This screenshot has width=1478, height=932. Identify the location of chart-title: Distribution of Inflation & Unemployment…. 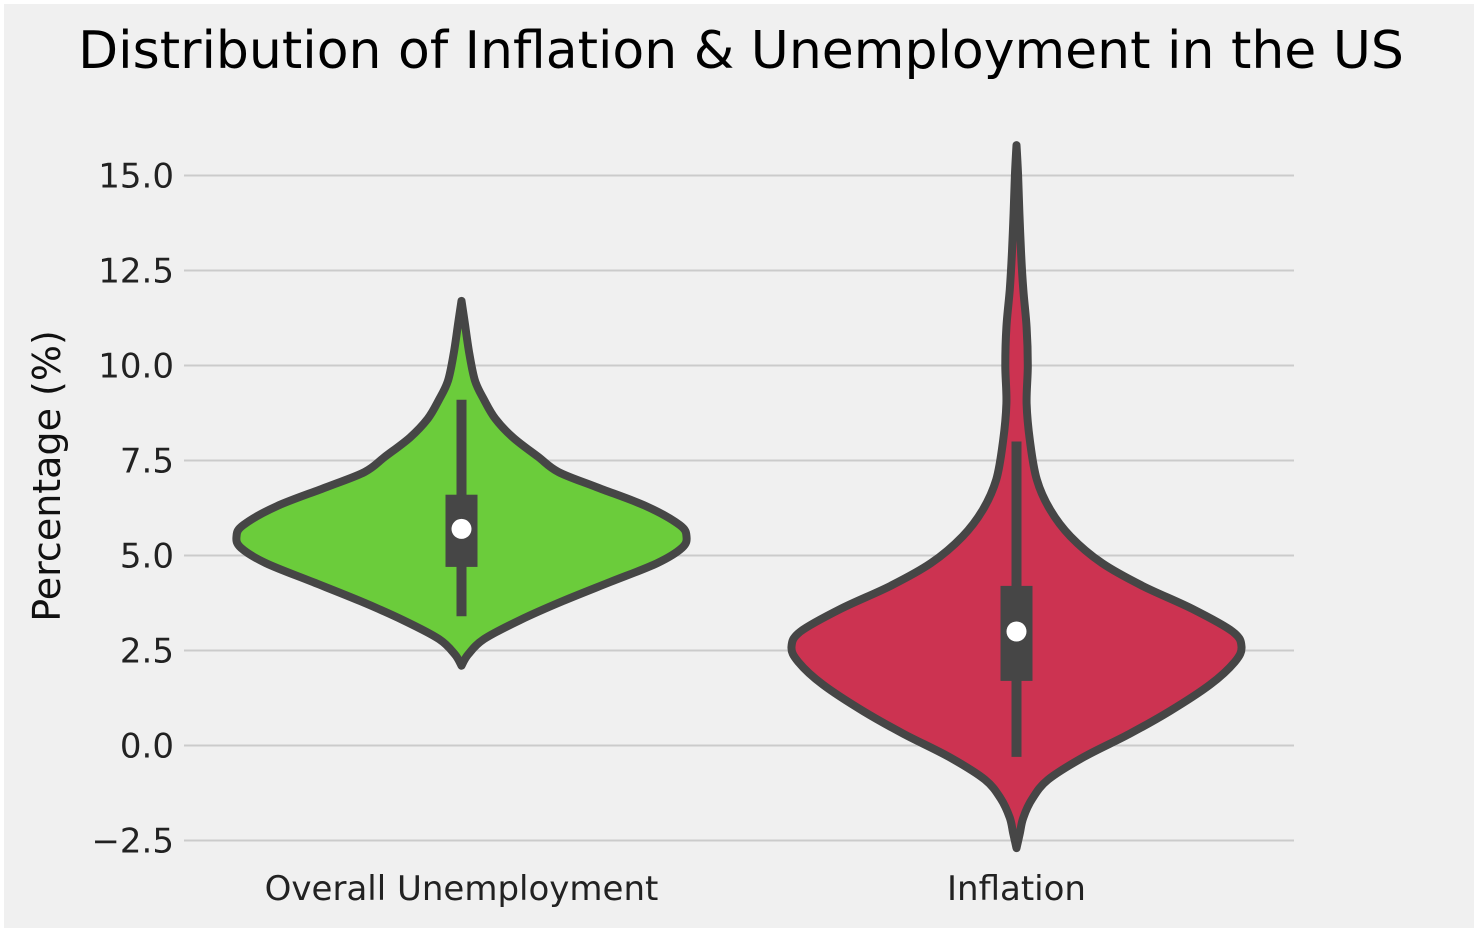
(741, 51).